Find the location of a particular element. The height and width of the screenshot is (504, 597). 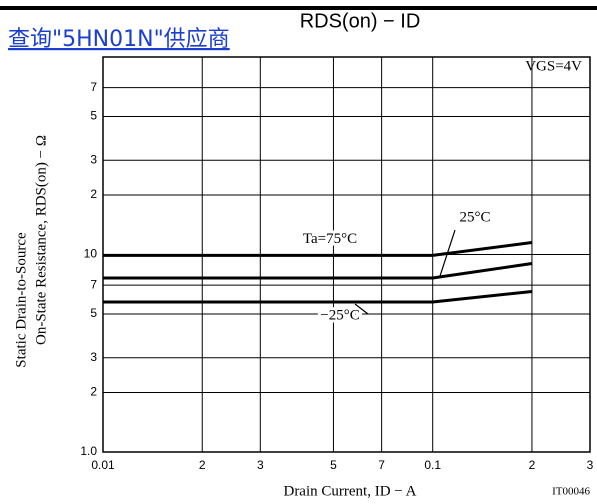

figure-code: IT00046 is located at coordinates (571, 492).